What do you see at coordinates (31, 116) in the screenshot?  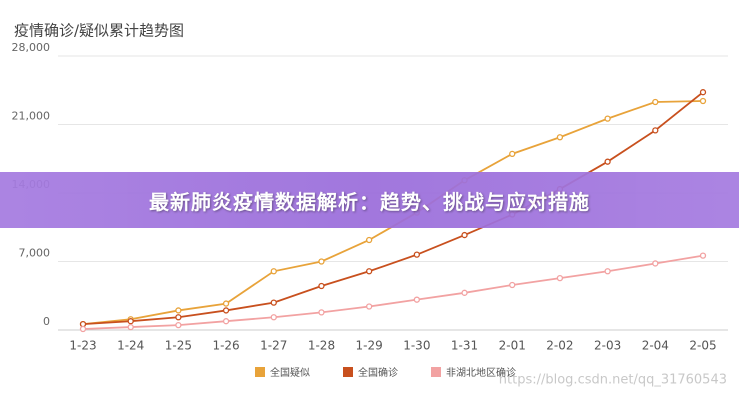 I see `y-tick-label: 21,000` at bounding box center [31, 116].